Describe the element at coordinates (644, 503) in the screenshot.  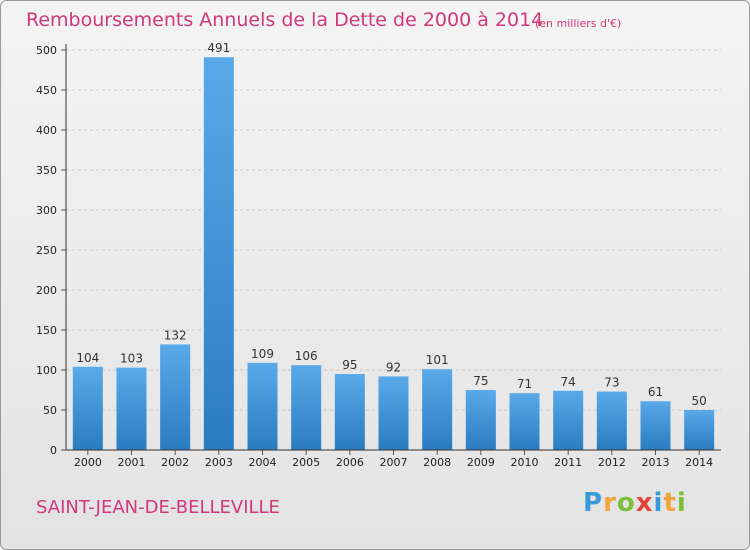
I see `logo-letter: x` at that location.